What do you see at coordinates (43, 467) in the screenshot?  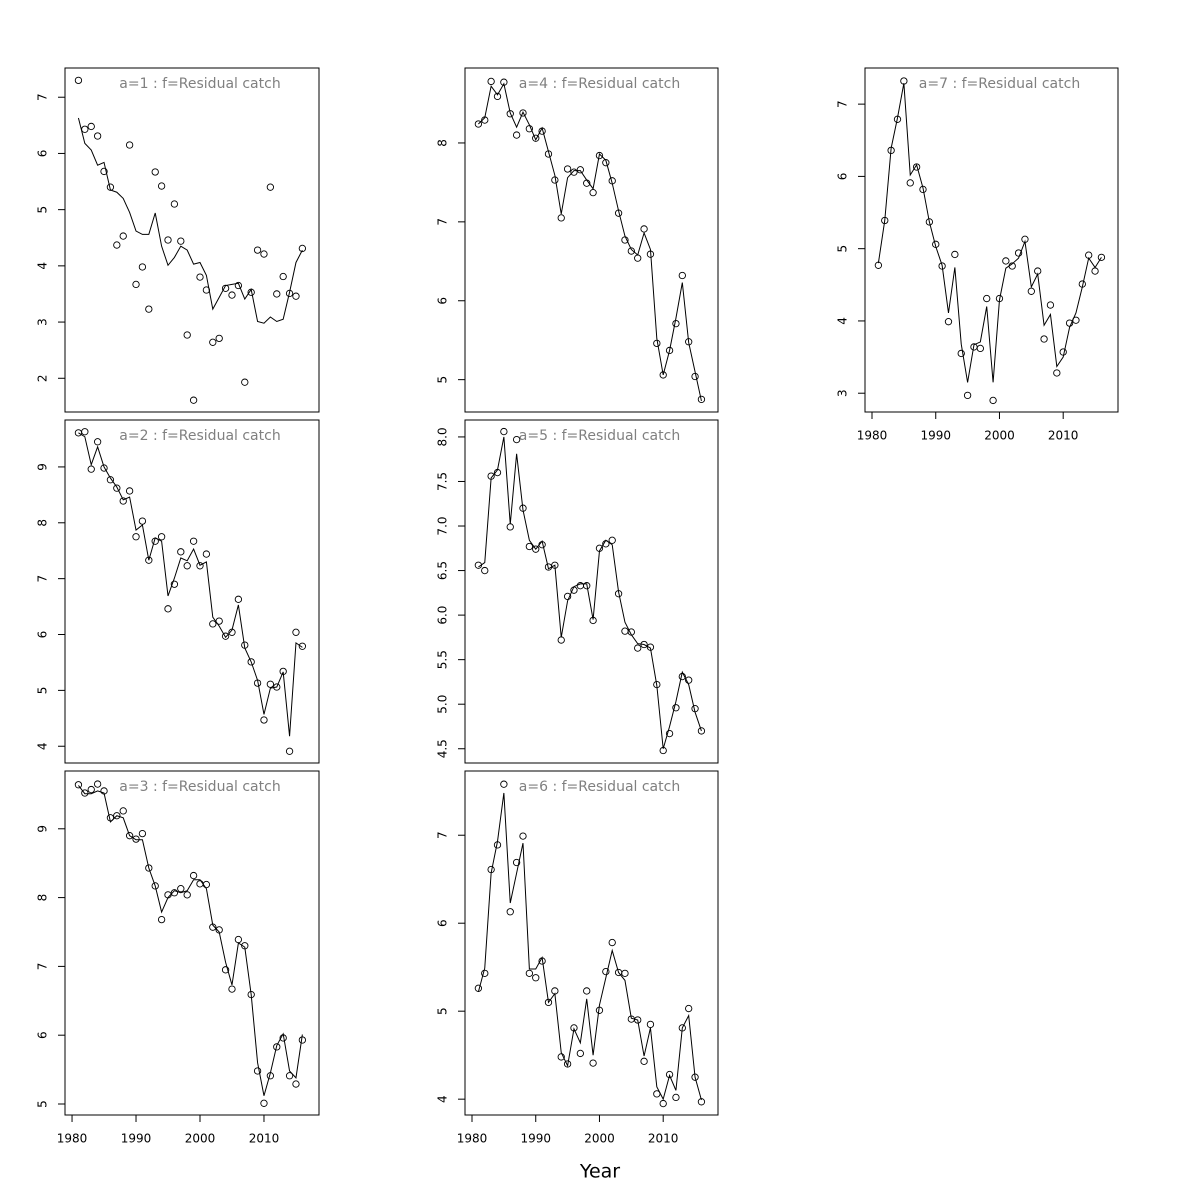 I see `y-tick-label: 9` at bounding box center [43, 467].